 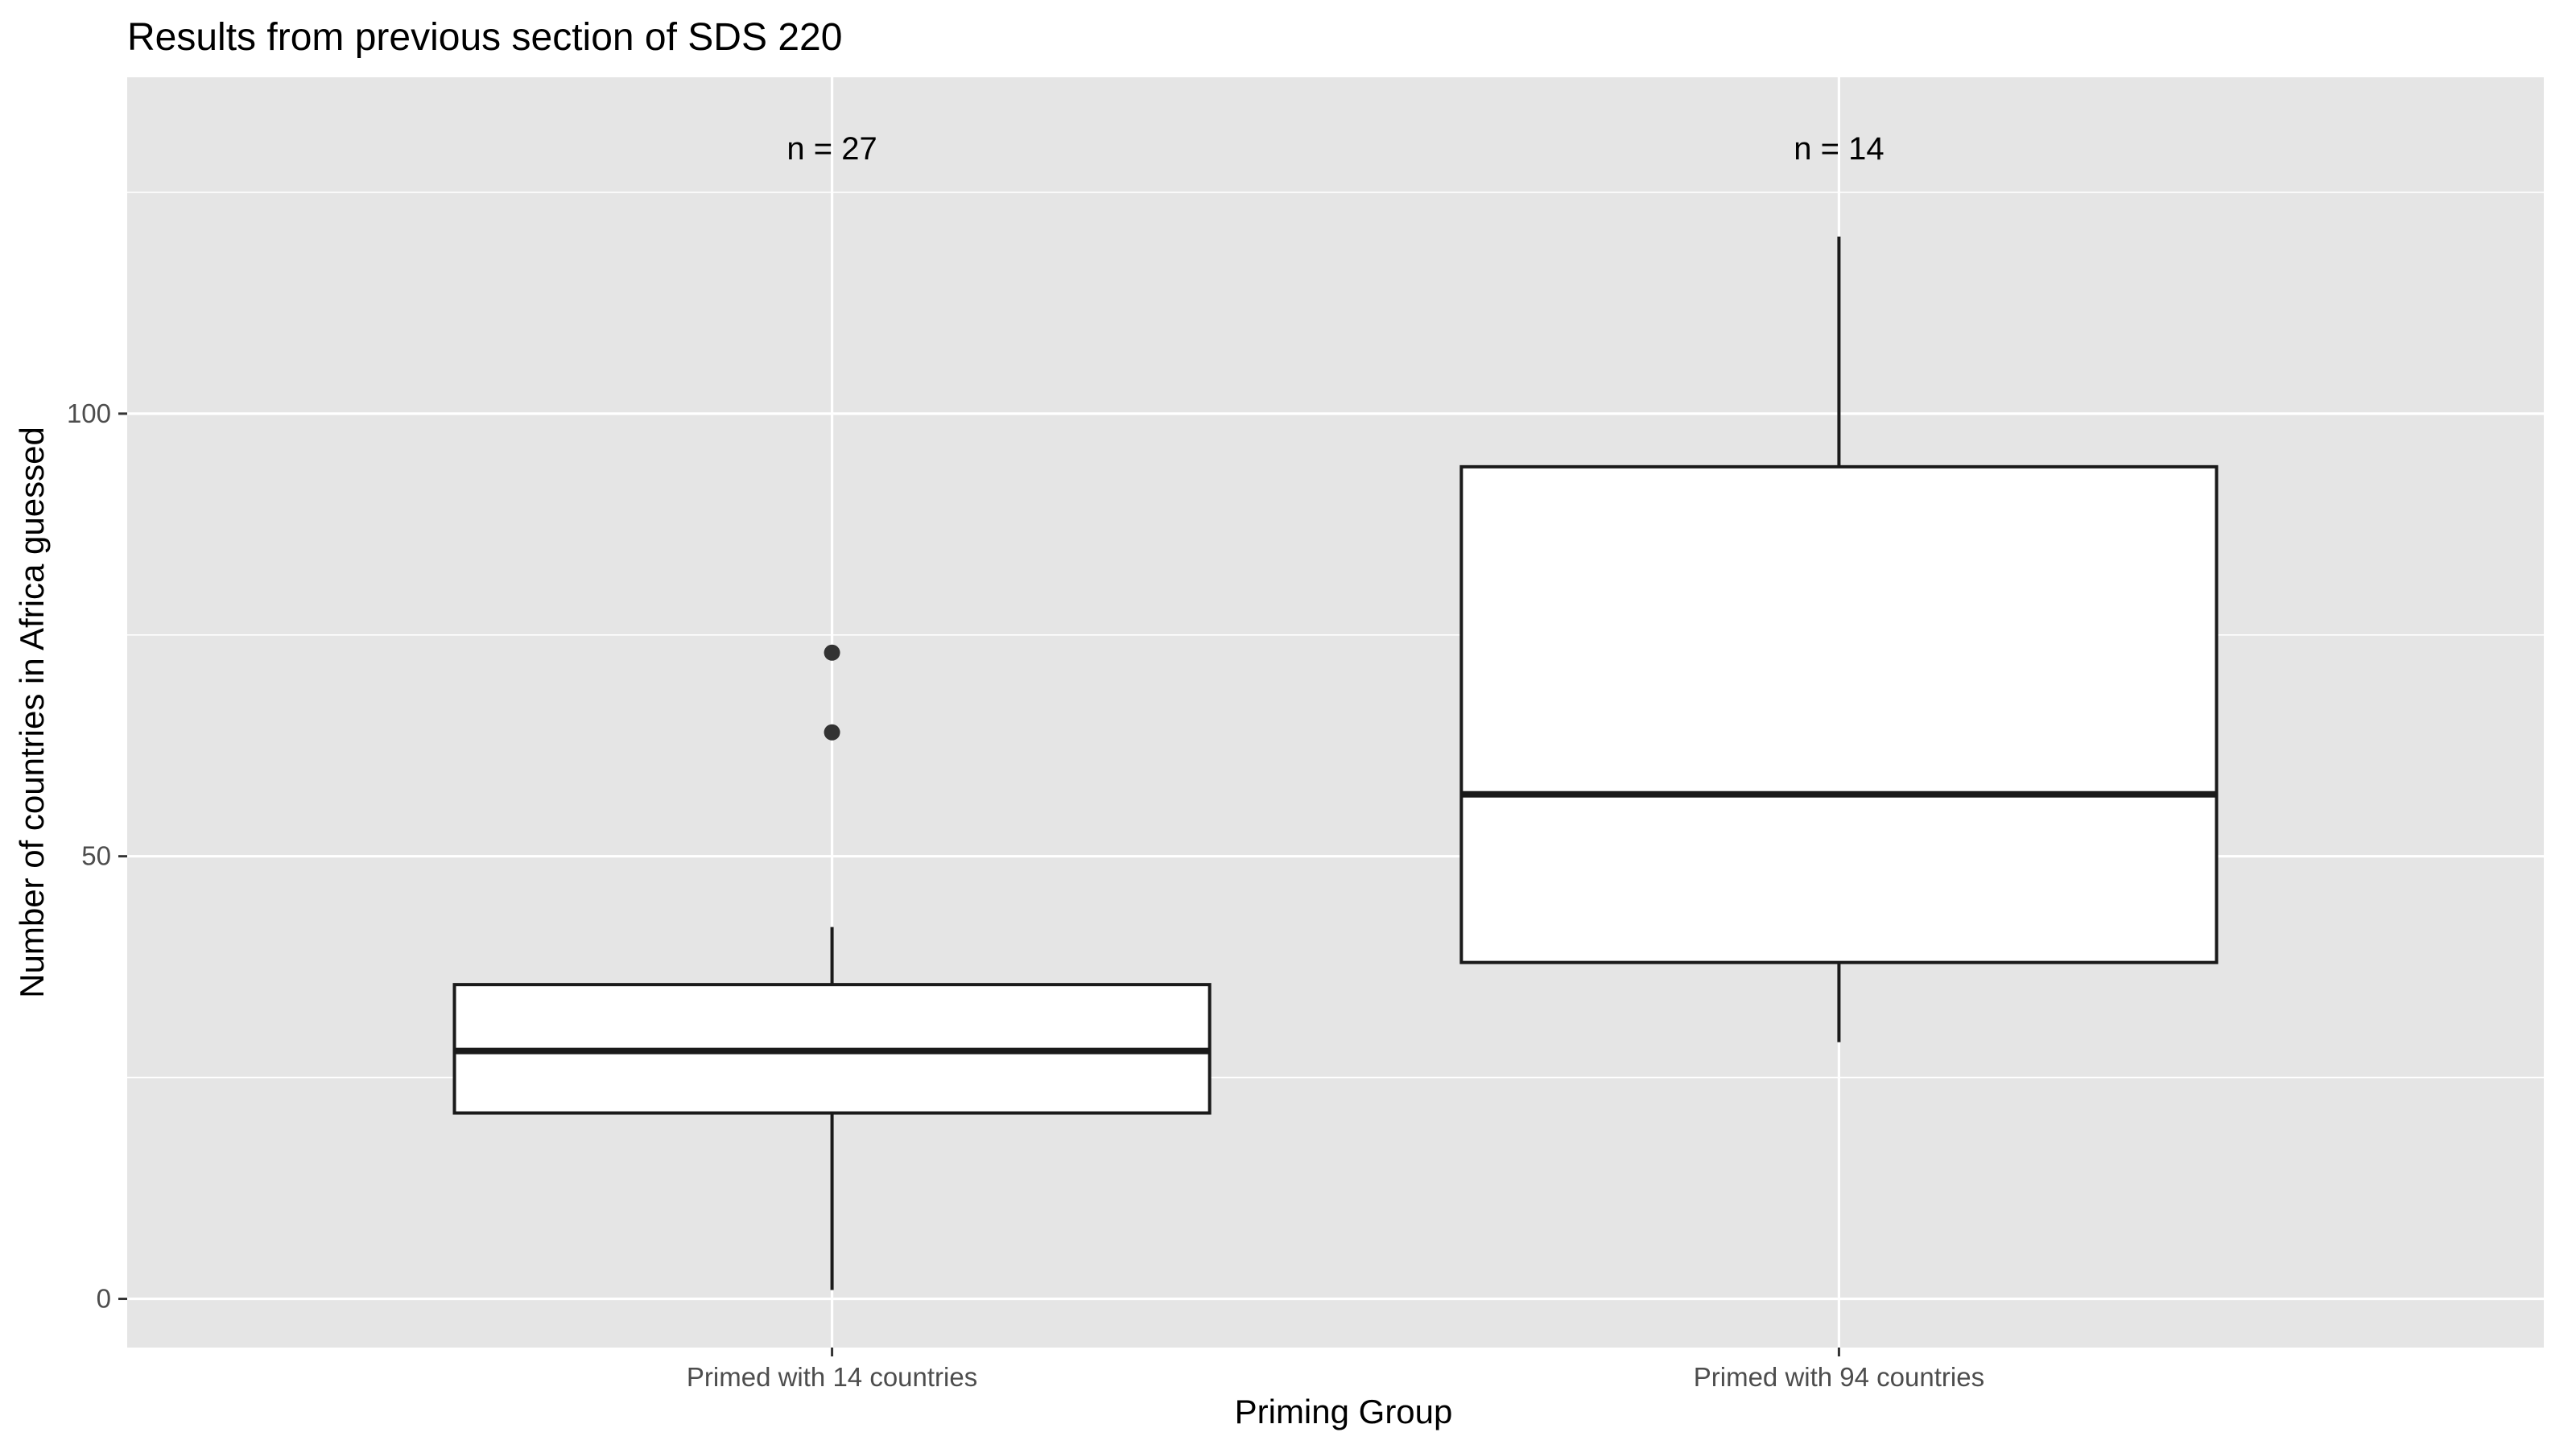 What do you see at coordinates (96, 856) in the screenshot?
I see `y-tick-label: 50` at bounding box center [96, 856].